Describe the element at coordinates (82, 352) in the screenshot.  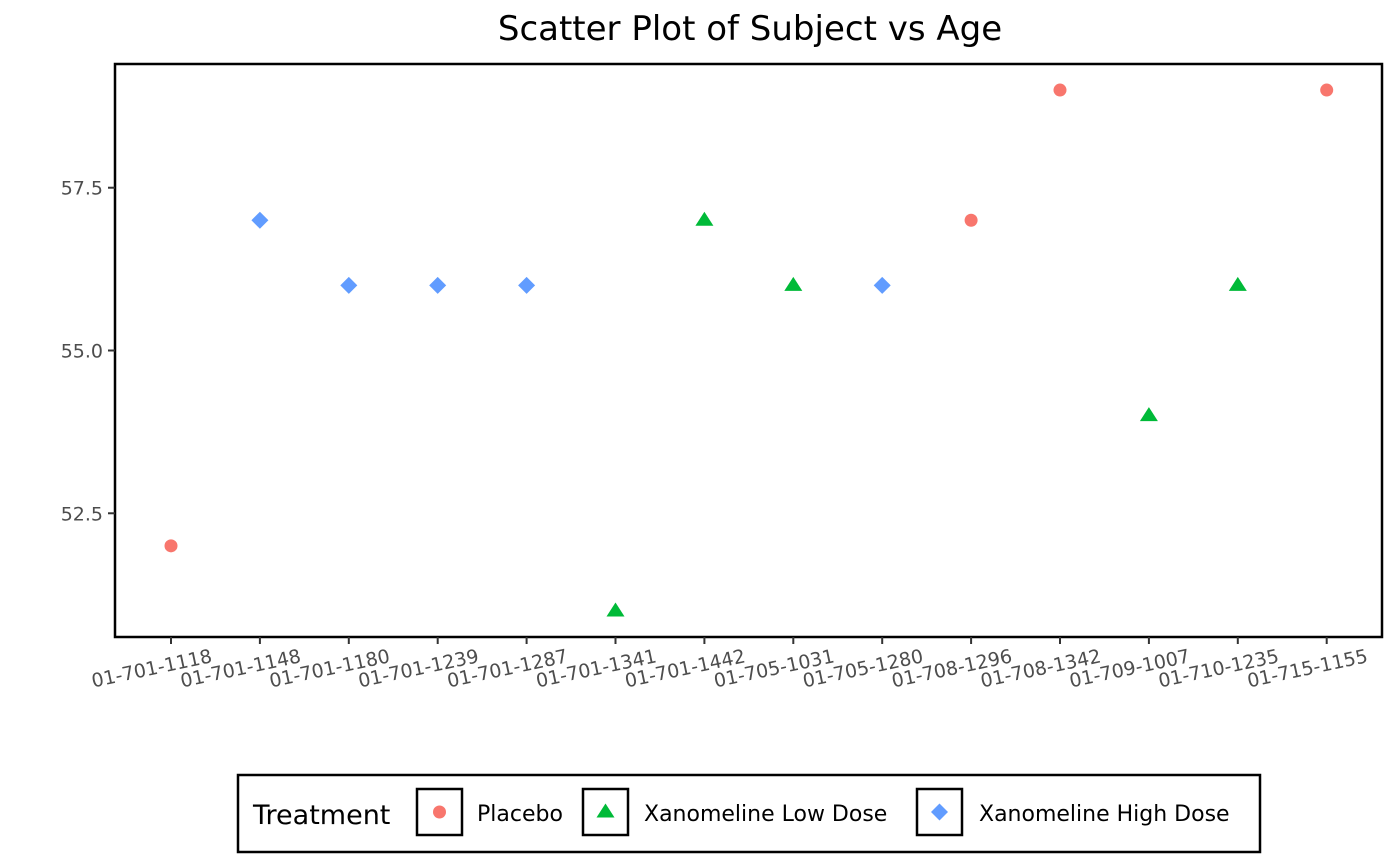
I see `y-tick-label: 55.0` at that location.